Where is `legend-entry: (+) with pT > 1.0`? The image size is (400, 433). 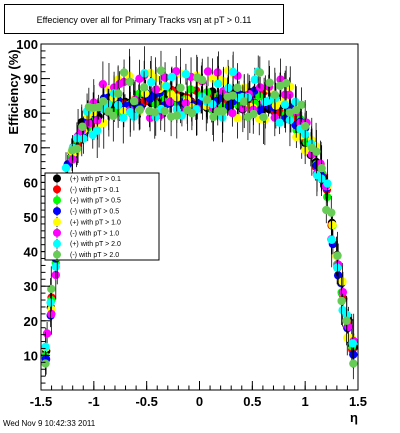
legend-entry: (+) with pT > 1.0 is located at coordinates (87, 221).